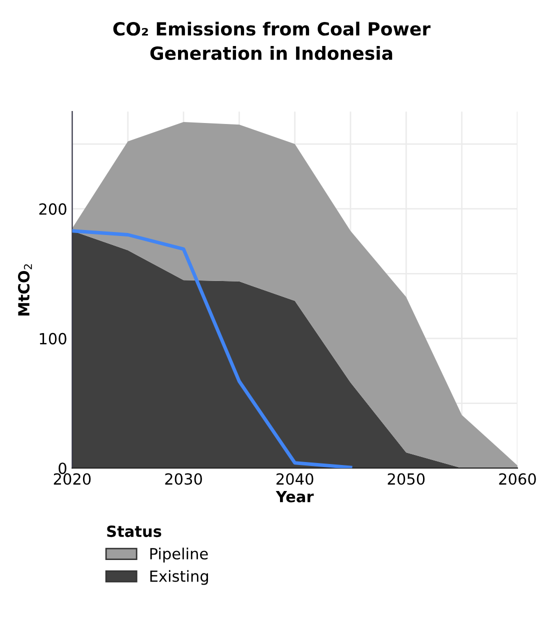  What do you see at coordinates (179, 555) in the screenshot?
I see `legend-label: Pipeline` at bounding box center [179, 555].